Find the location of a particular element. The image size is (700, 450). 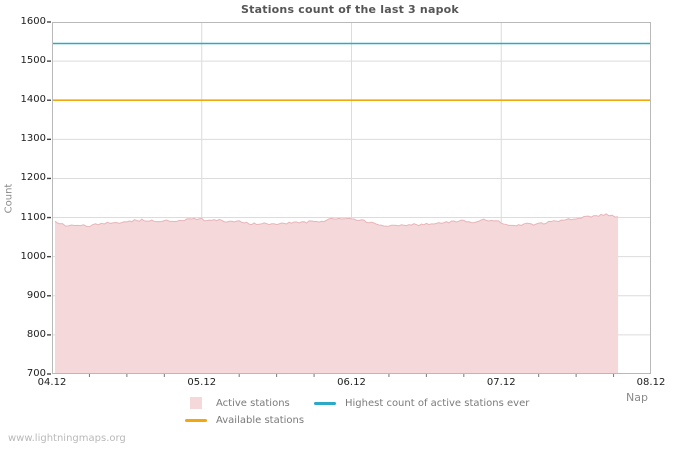

y-tick-label: 1200 is located at coordinates (33, 178).